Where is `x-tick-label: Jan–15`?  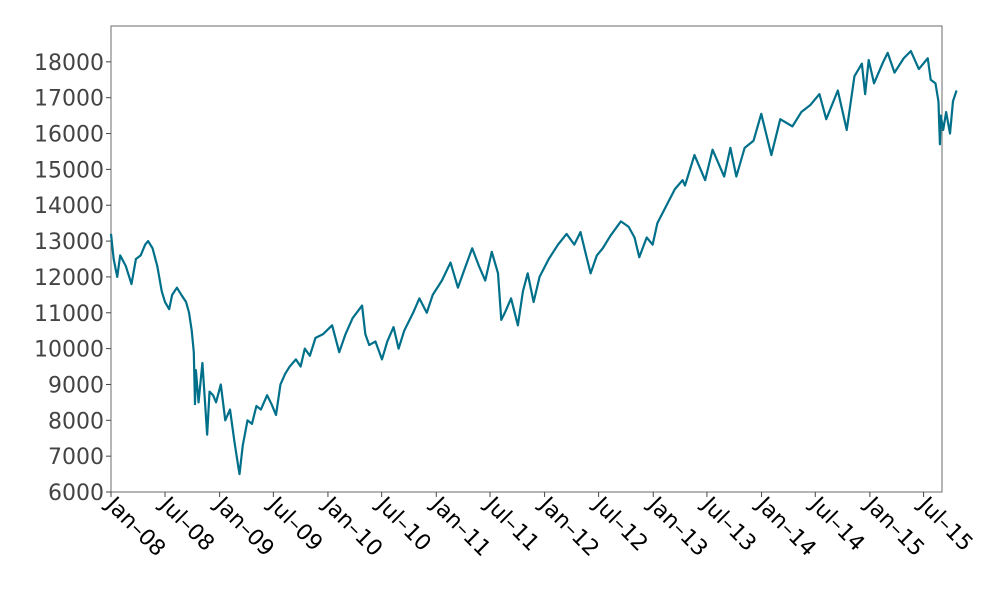
x-tick-label: Jan–15 is located at coordinates (893, 526).